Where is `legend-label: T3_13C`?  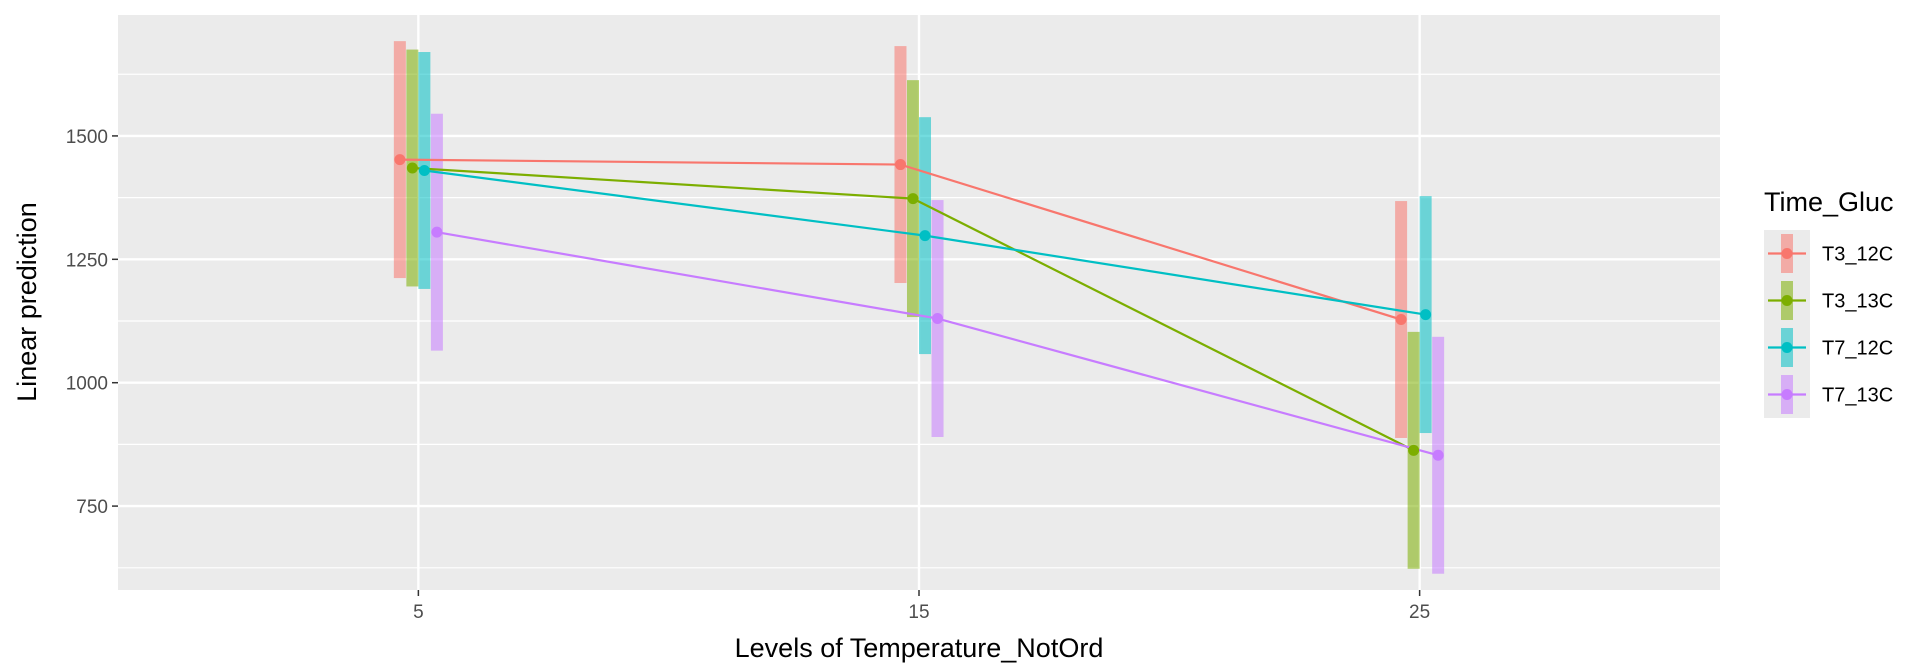 legend-label: T3_13C is located at coordinates (1857, 302).